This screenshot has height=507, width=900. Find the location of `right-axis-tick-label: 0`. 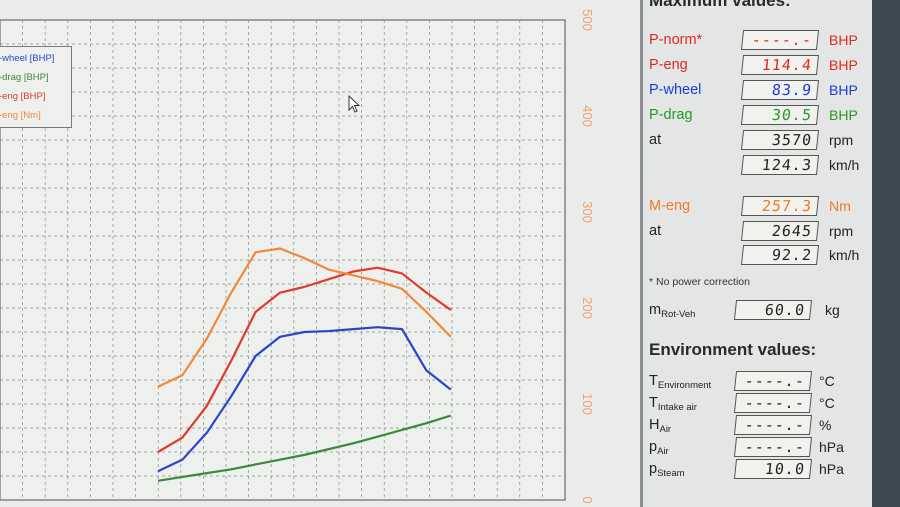

right-axis-tick-label: 0 is located at coordinates (587, 499).